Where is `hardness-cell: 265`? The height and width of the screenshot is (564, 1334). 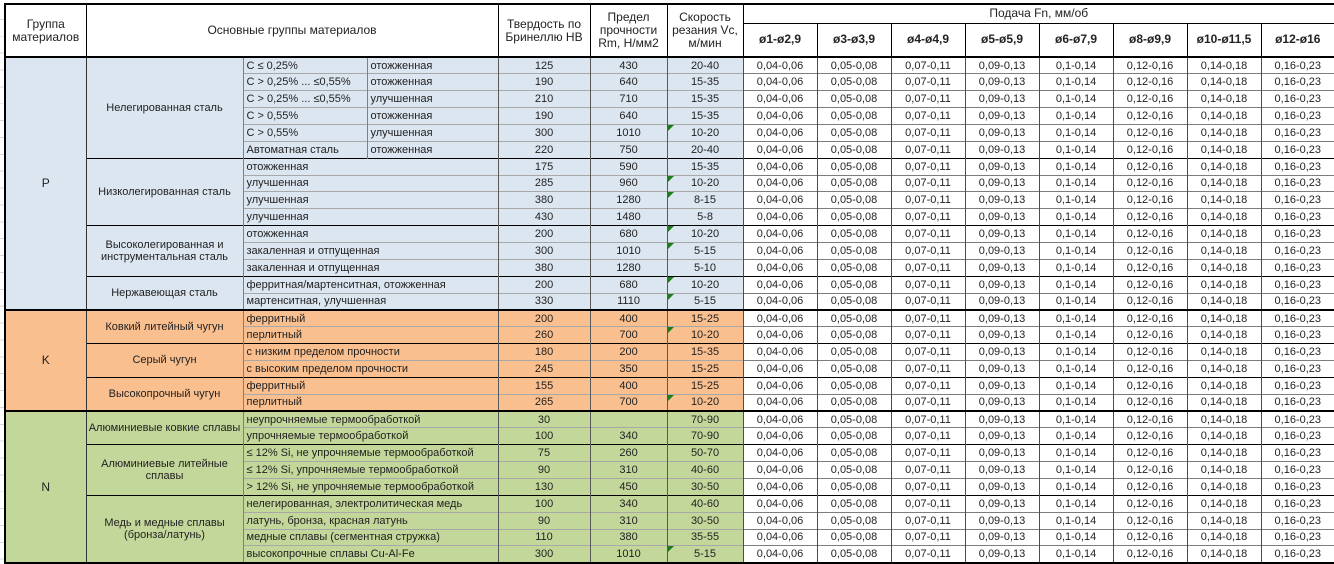
hardness-cell: 265 is located at coordinates (544, 402).